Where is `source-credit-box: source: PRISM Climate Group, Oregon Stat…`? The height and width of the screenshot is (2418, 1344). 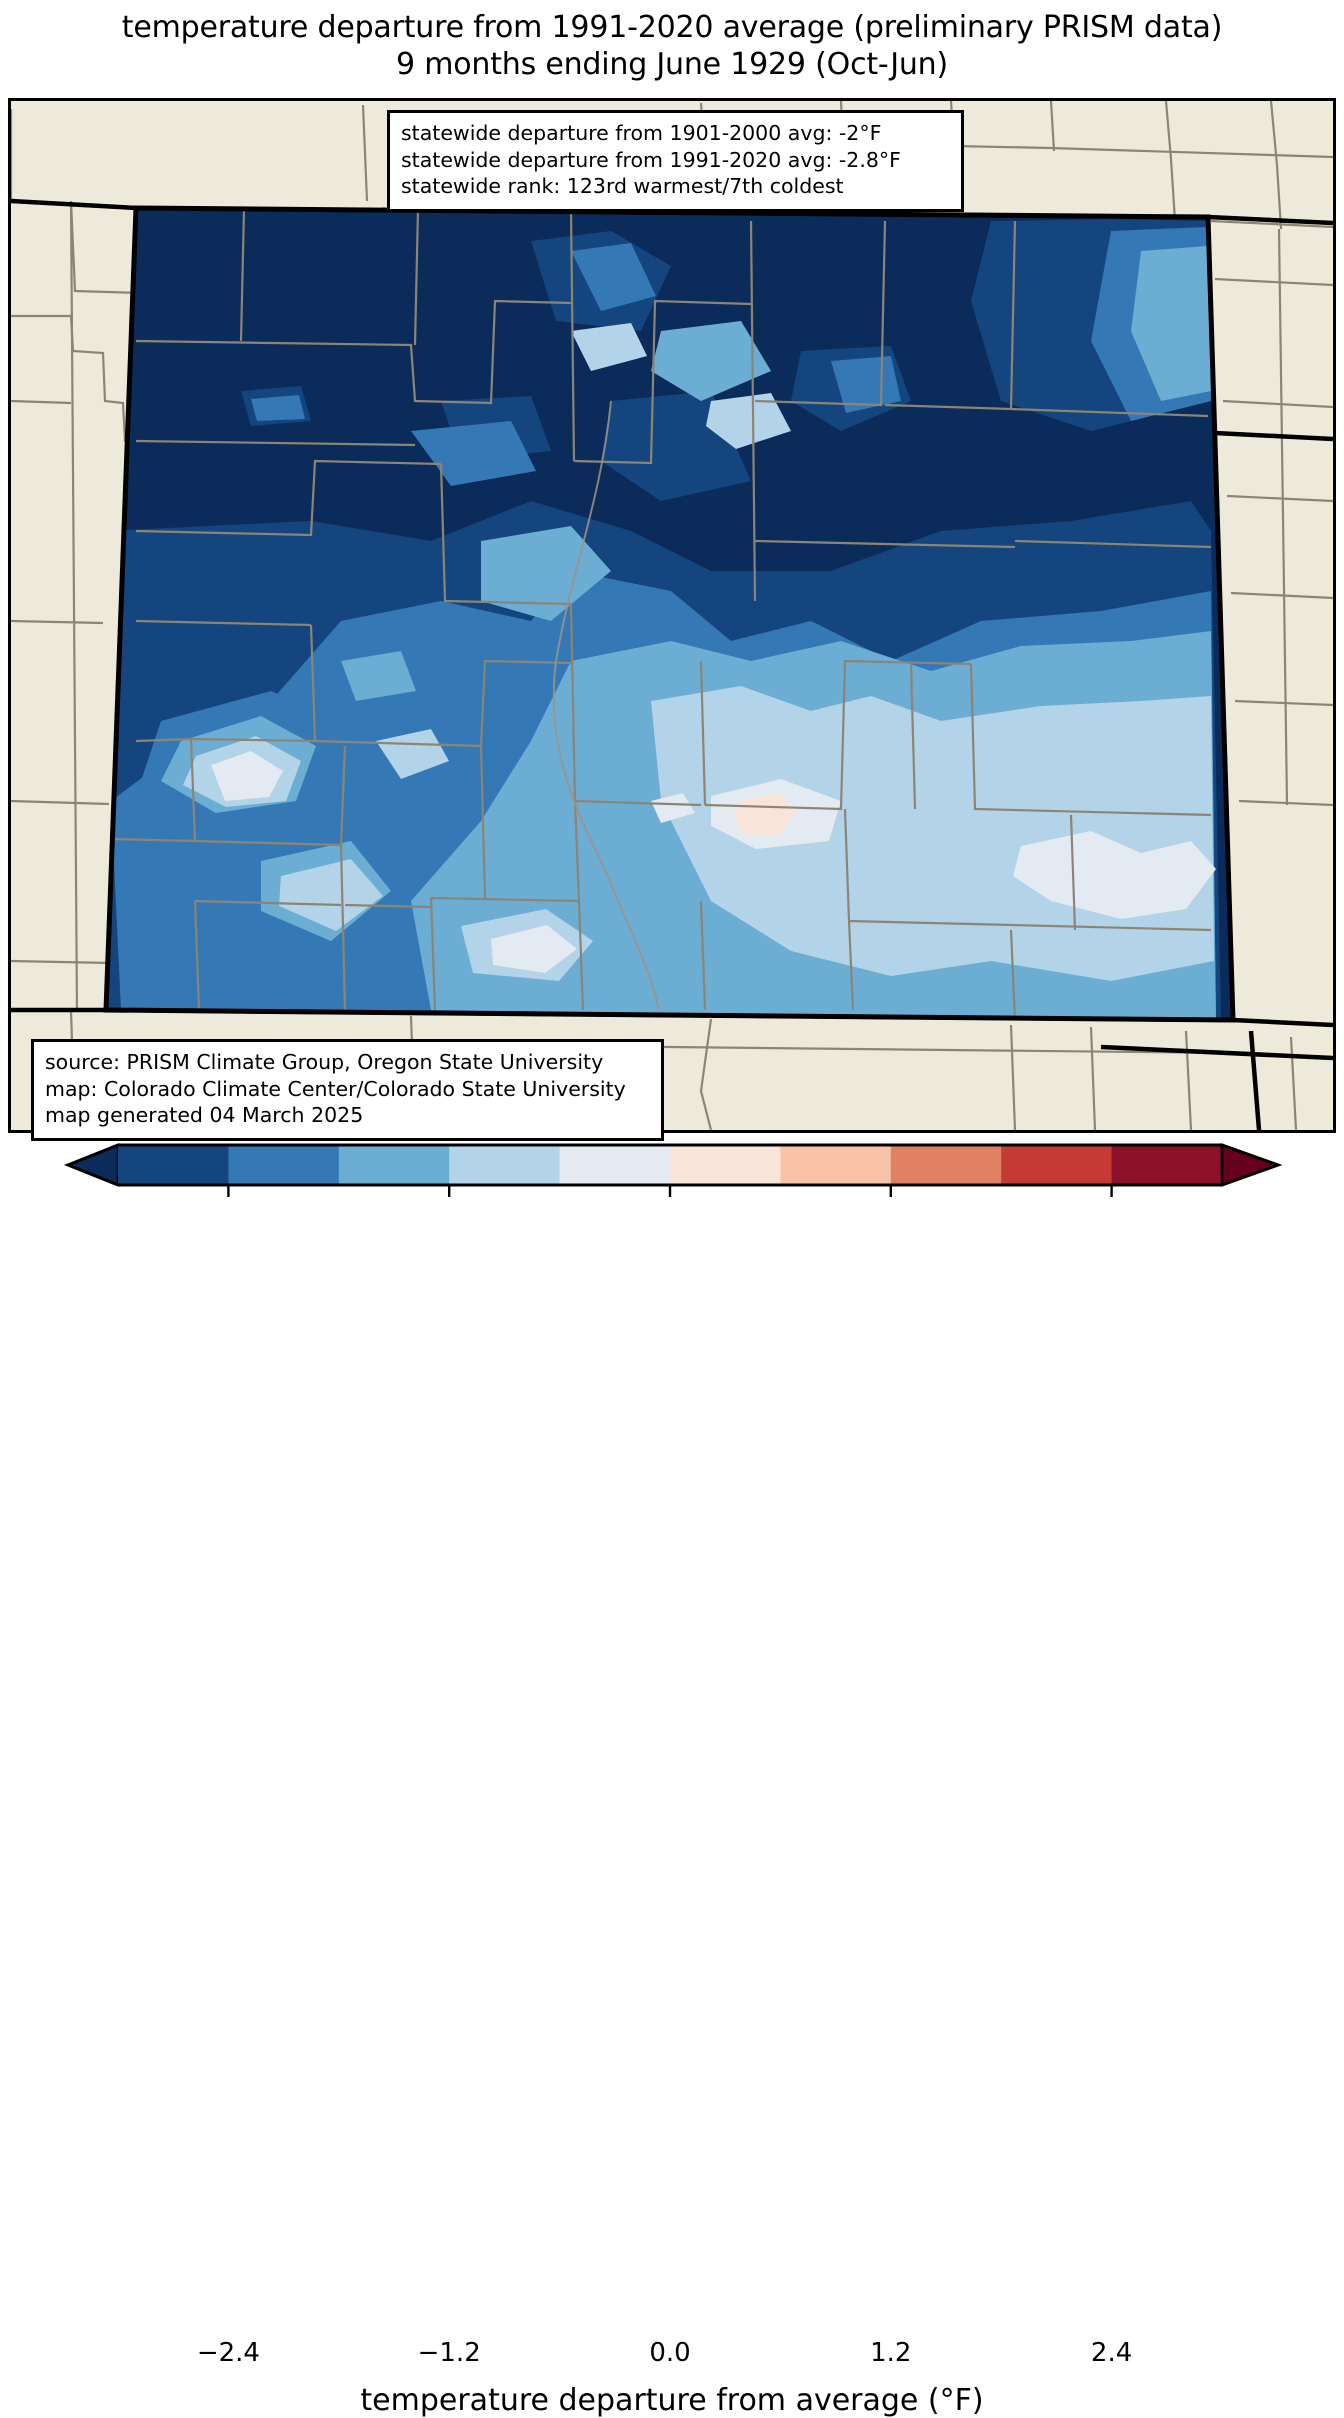
source-credit-box: source: PRISM Climate Group, Oregon Stat… is located at coordinates (347, 1090).